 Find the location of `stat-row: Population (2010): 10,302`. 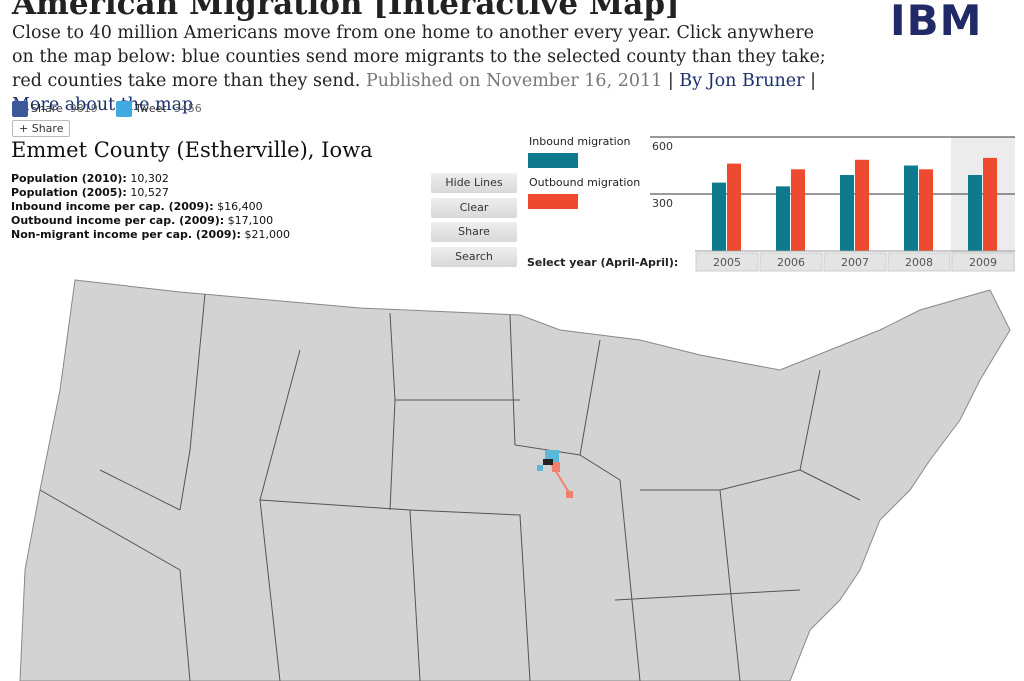

stat-row: Population (2010): 10,302 is located at coordinates (150, 179).